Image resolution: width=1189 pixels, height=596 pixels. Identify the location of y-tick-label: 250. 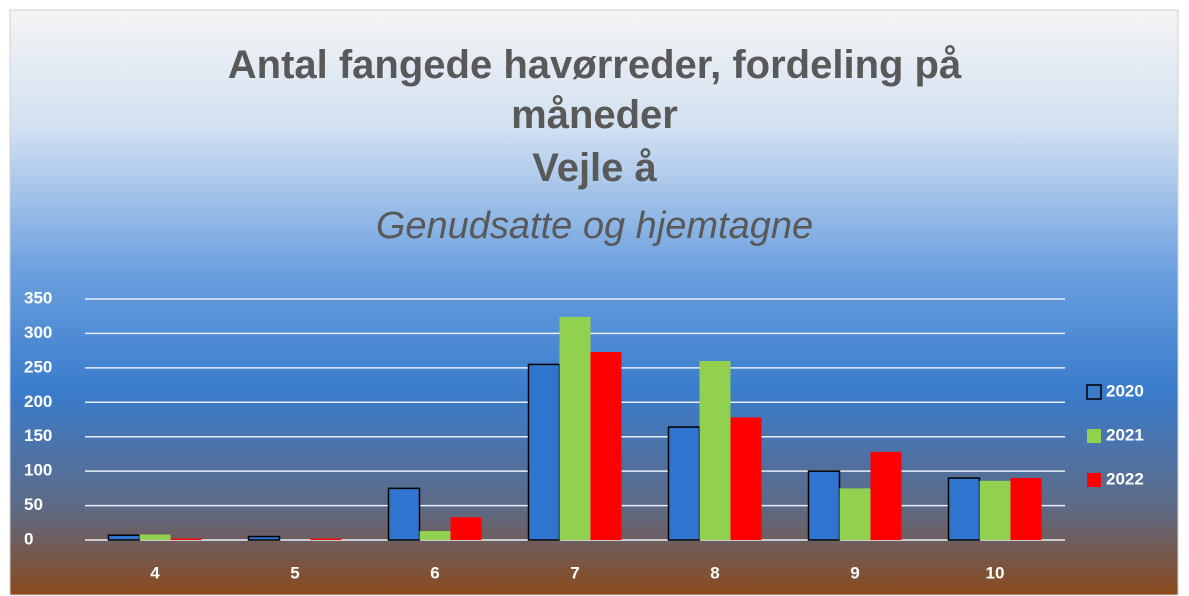
(38, 366).